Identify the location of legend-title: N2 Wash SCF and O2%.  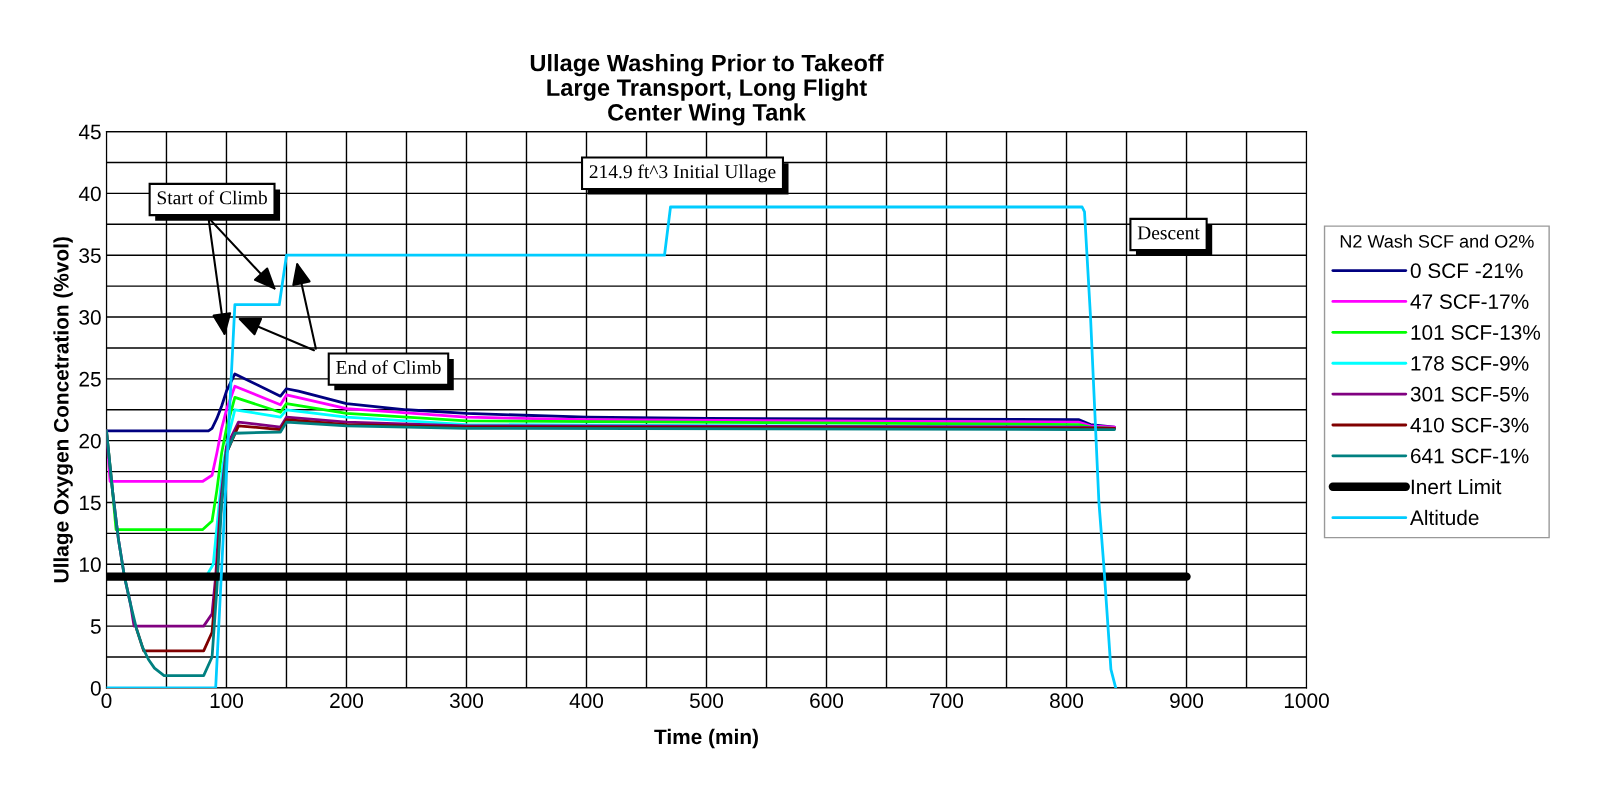
(1437, 241).